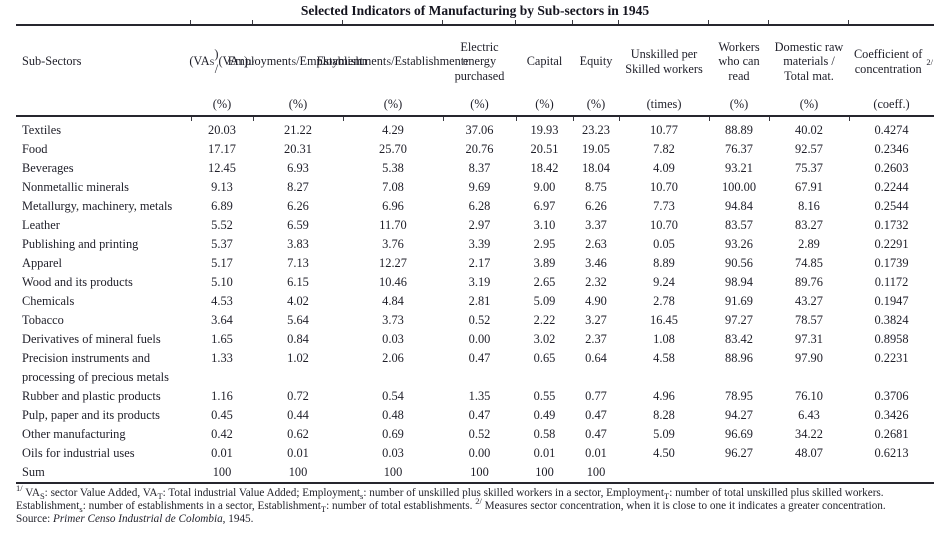  What do you see at coordinates (664, 225) in the screenshot?
I see `cell: 10.70` at bounding box center [664, 225].